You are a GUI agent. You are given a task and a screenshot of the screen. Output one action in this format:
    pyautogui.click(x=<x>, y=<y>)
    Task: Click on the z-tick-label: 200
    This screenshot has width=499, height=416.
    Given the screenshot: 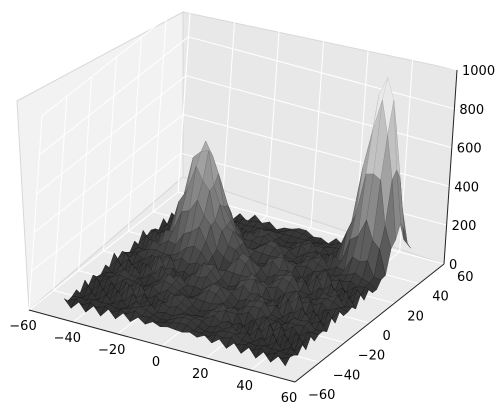 What is the action you would take?
    pyautogui.click(x=464, y=226)
    